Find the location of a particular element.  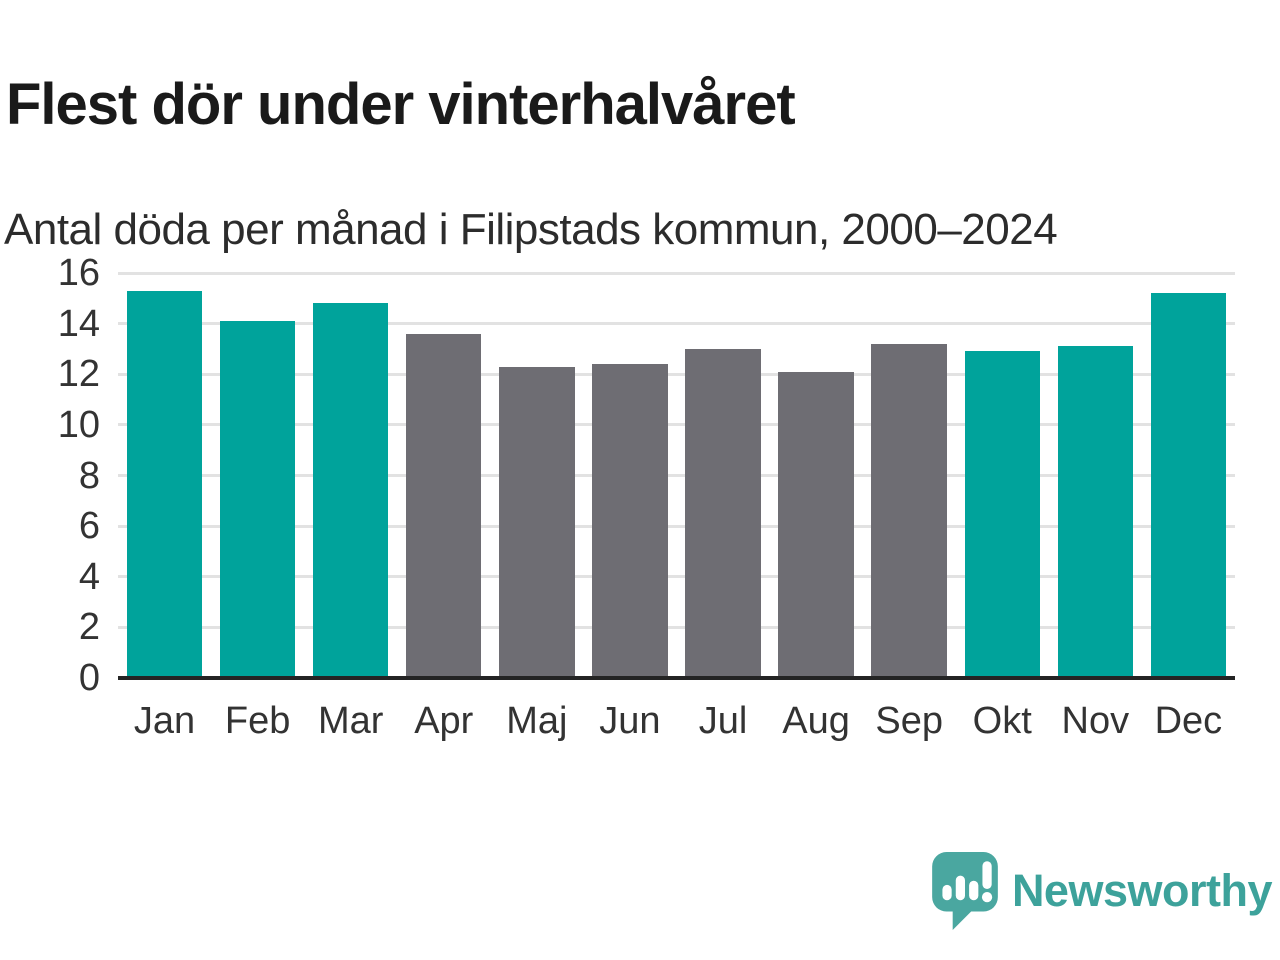

y-axis: 0 2 4 6 8 10 12 14 16 is located at coordinates (50, 475).